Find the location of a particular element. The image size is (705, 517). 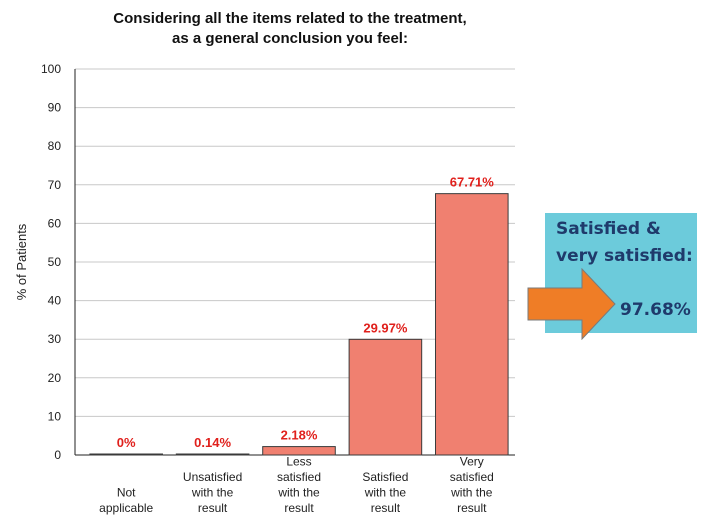

y-tick-label: 50 is located at coordinates (55, 262).